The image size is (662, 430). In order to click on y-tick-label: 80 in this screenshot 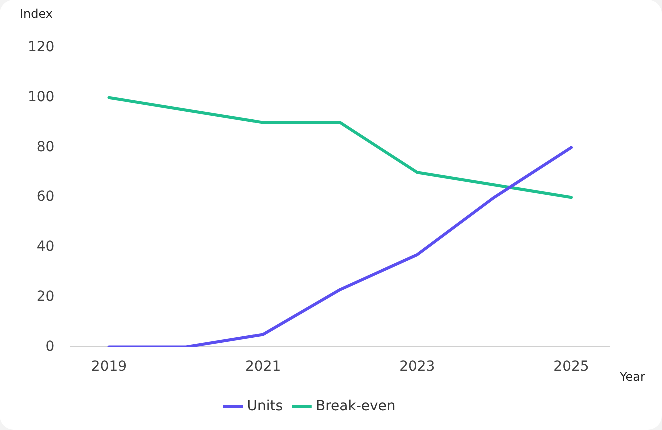, I will do `click(45, 147)`.